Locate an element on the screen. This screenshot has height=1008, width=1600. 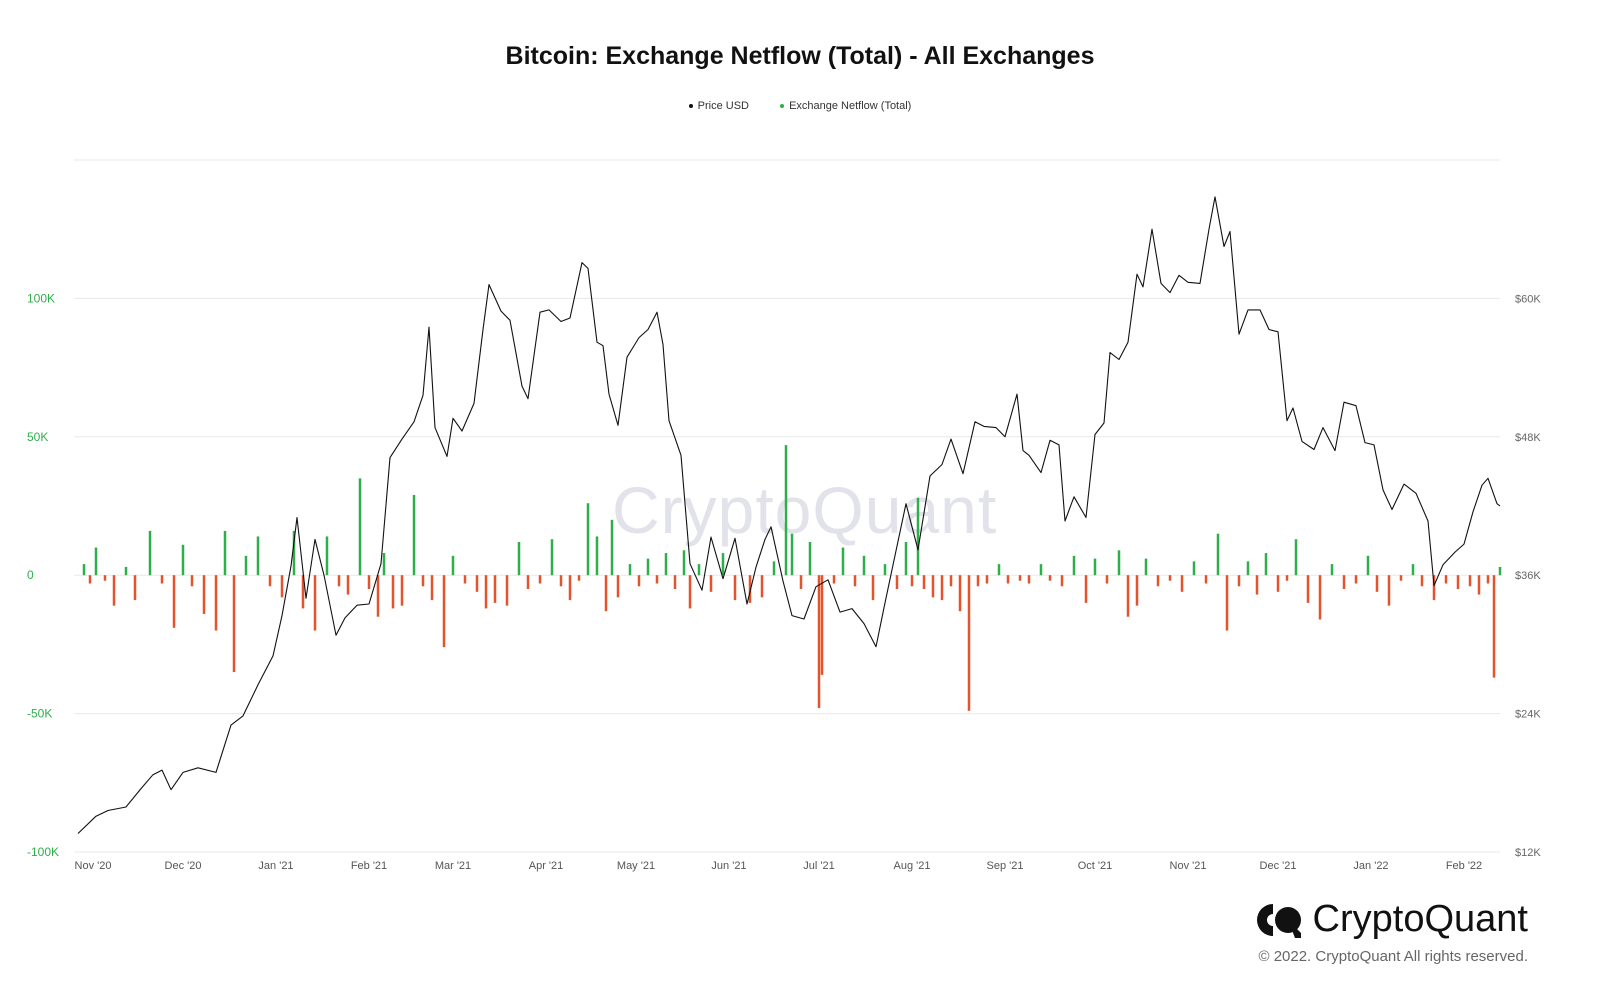
watermark: CryptoQuant is located at coordinates (805, 510).